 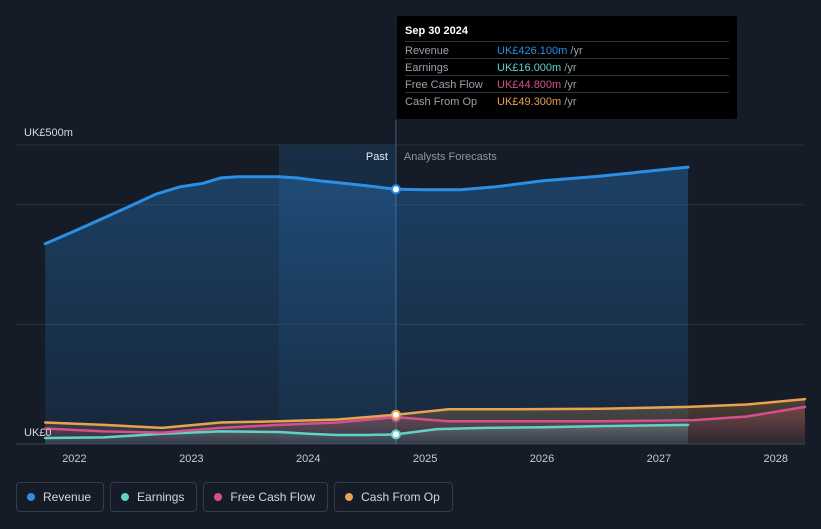 I want to click on tooltip-value: UK£49.300m /yr, so click(x=537, y=102).